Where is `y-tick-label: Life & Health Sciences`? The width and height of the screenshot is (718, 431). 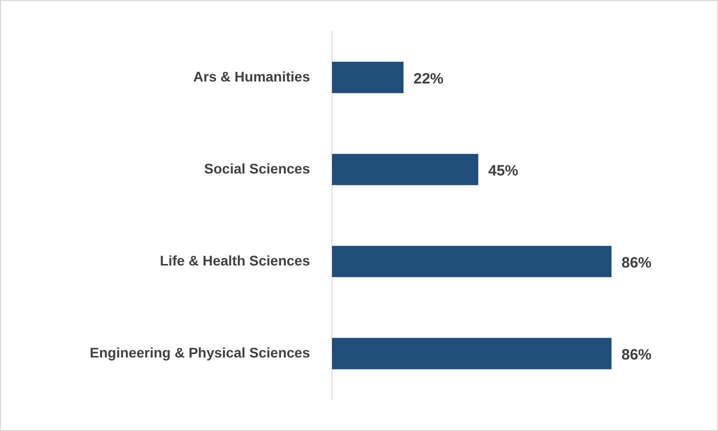
y-tick-label: Life & Health Sciences is located at coordinates (235, 260).